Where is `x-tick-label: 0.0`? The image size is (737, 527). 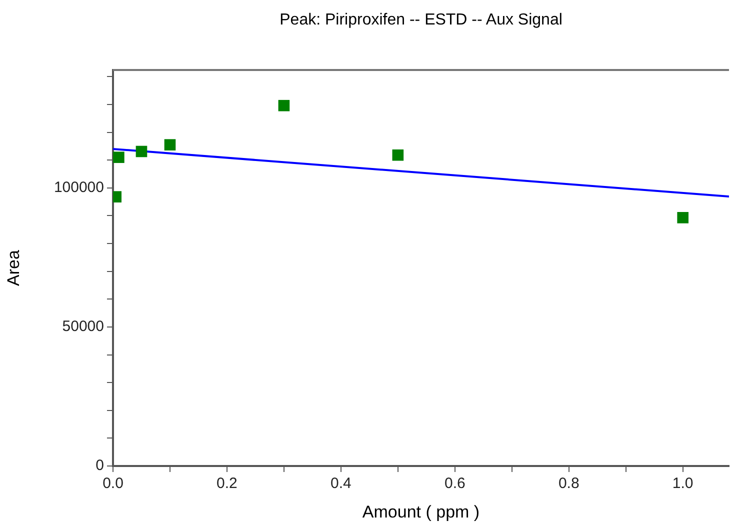 x-tick-label: 0.0 is located at coordinates (113, 483).